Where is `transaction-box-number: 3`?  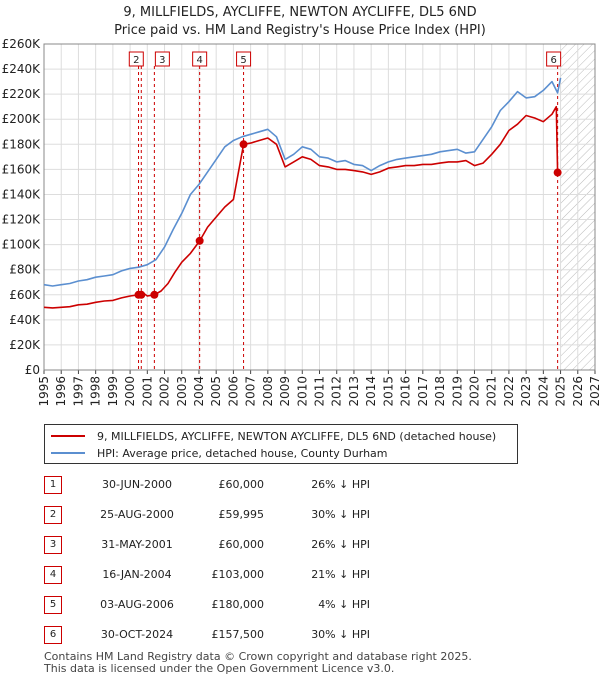 transaction-box-number: 3 is located at coordinates (162, 60).